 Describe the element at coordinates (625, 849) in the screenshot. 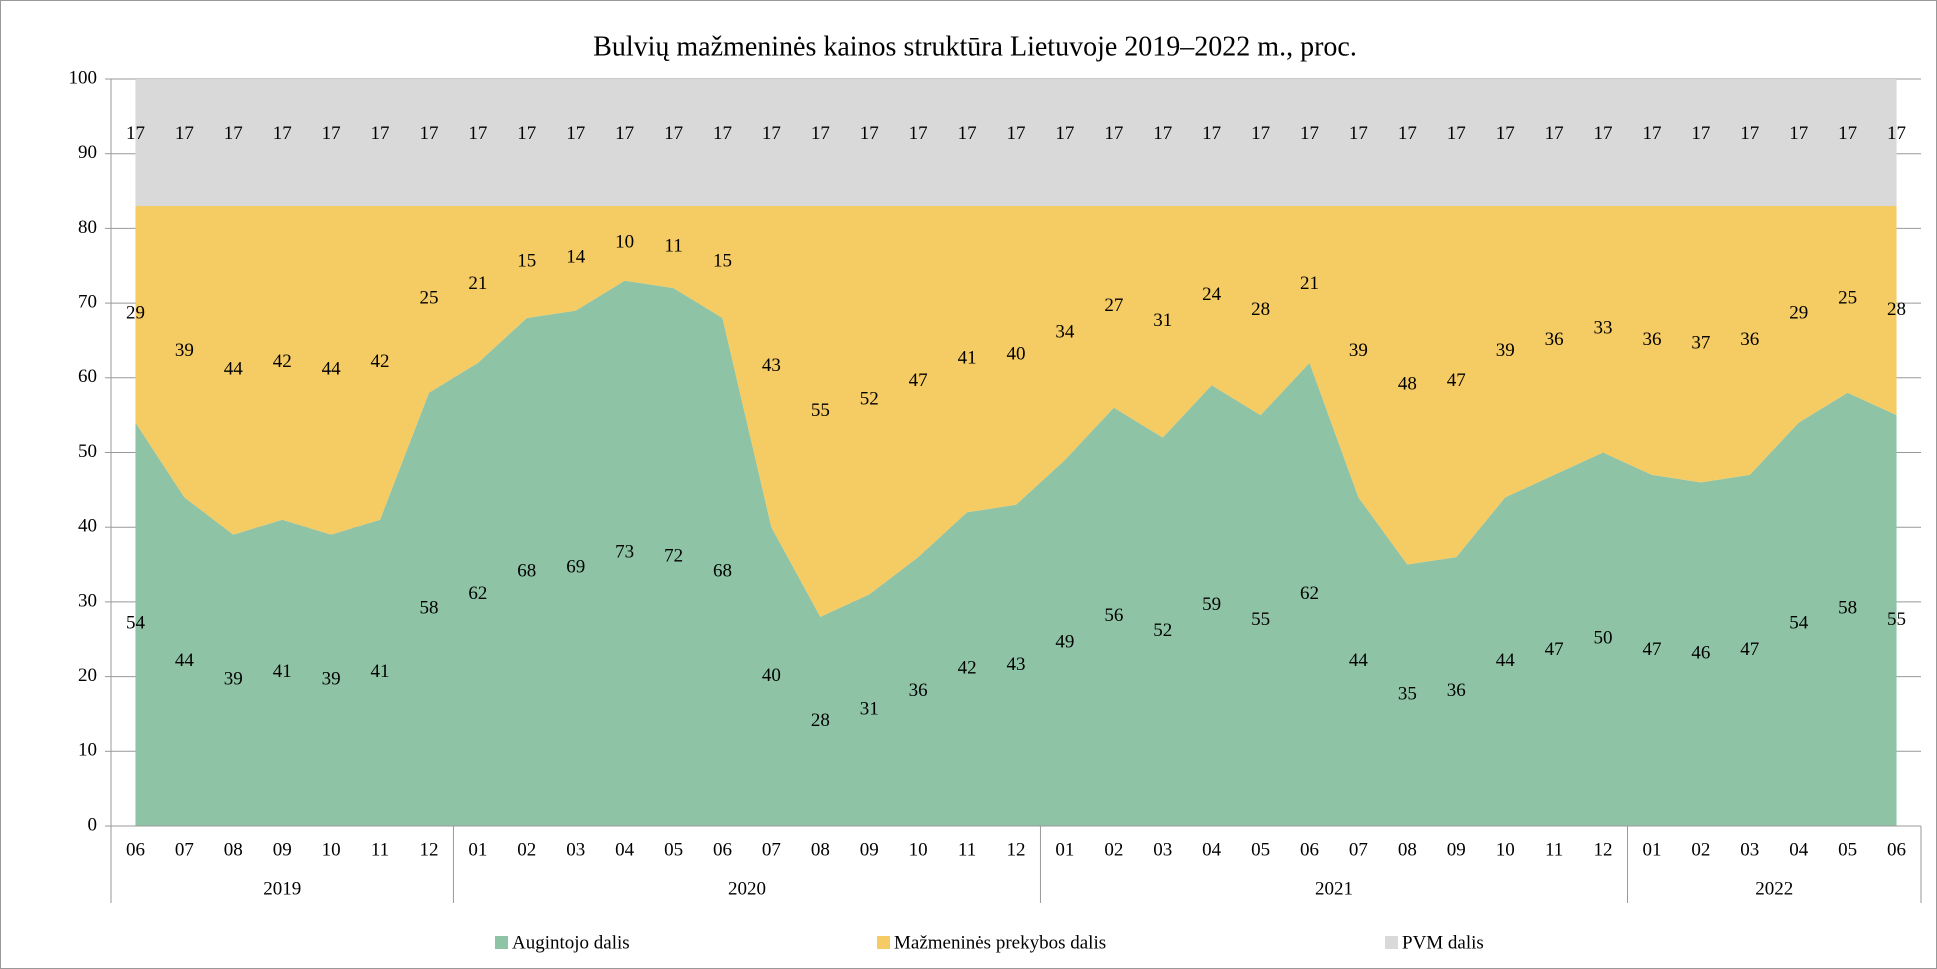

I see `x-tick-label: 04` at that location.